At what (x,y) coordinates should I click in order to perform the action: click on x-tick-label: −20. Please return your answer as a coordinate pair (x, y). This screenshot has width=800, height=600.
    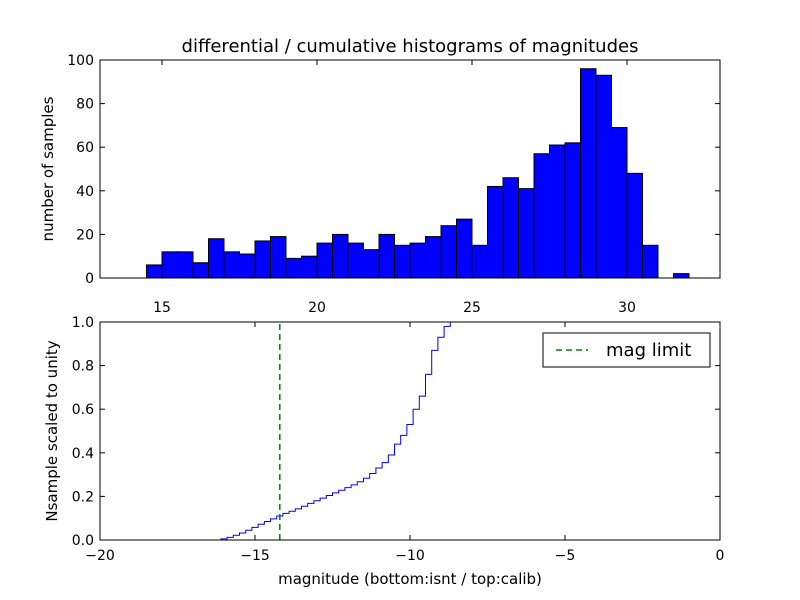
    Looking at the image, I should click on (100, 556).